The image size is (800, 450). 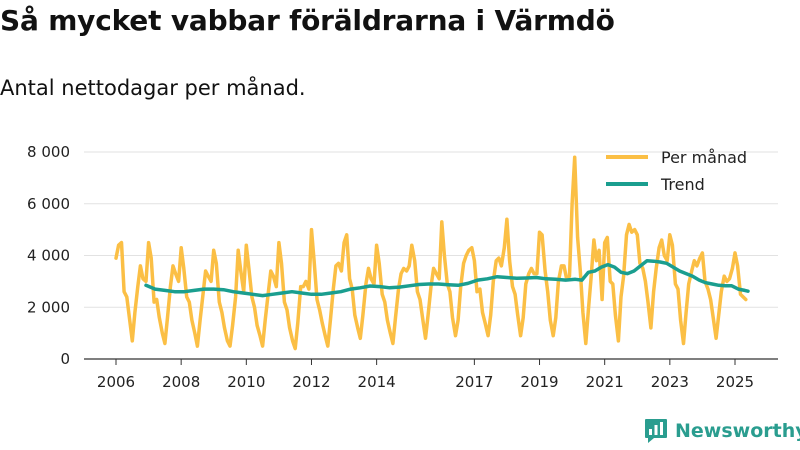 I want to click on y-tick-label: 0, so click(x=65, y=359).